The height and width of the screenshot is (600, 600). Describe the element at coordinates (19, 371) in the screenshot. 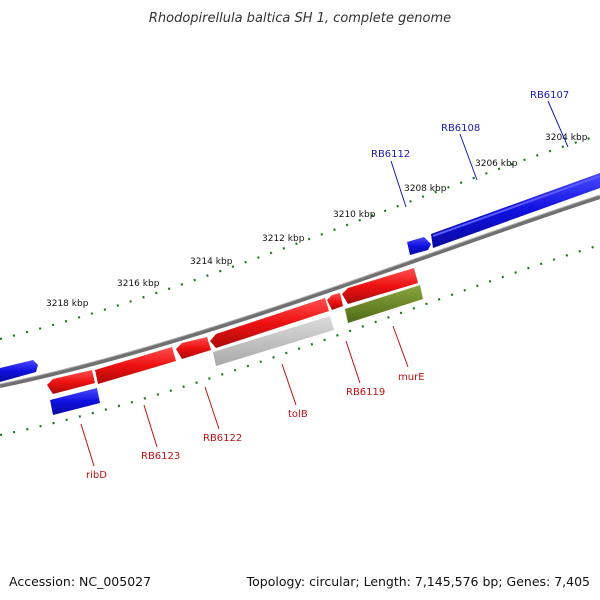

I see `feature-left-blue` at that location.